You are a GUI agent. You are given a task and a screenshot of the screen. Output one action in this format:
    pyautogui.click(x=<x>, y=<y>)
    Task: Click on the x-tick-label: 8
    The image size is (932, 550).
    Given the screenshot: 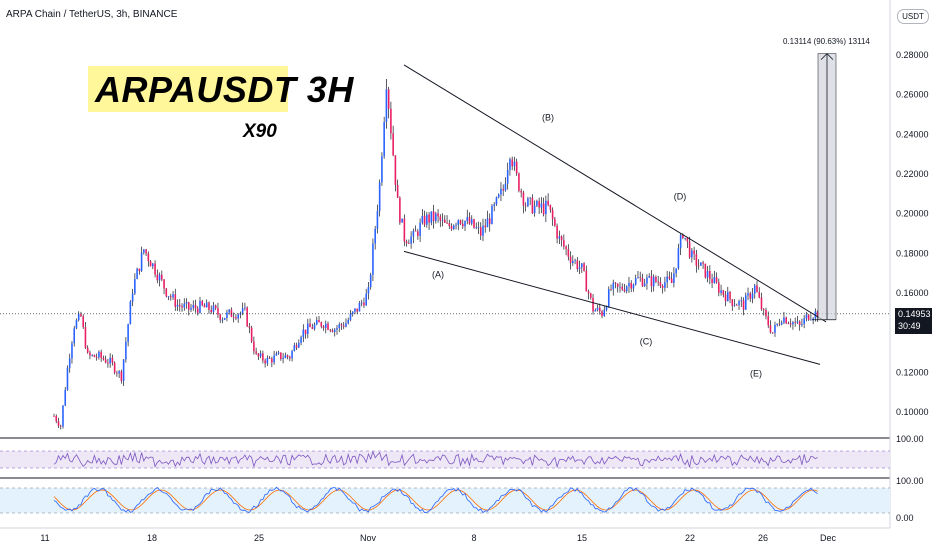 What is the action you would take?
    pyautogui.click(x=473, y=538)
    